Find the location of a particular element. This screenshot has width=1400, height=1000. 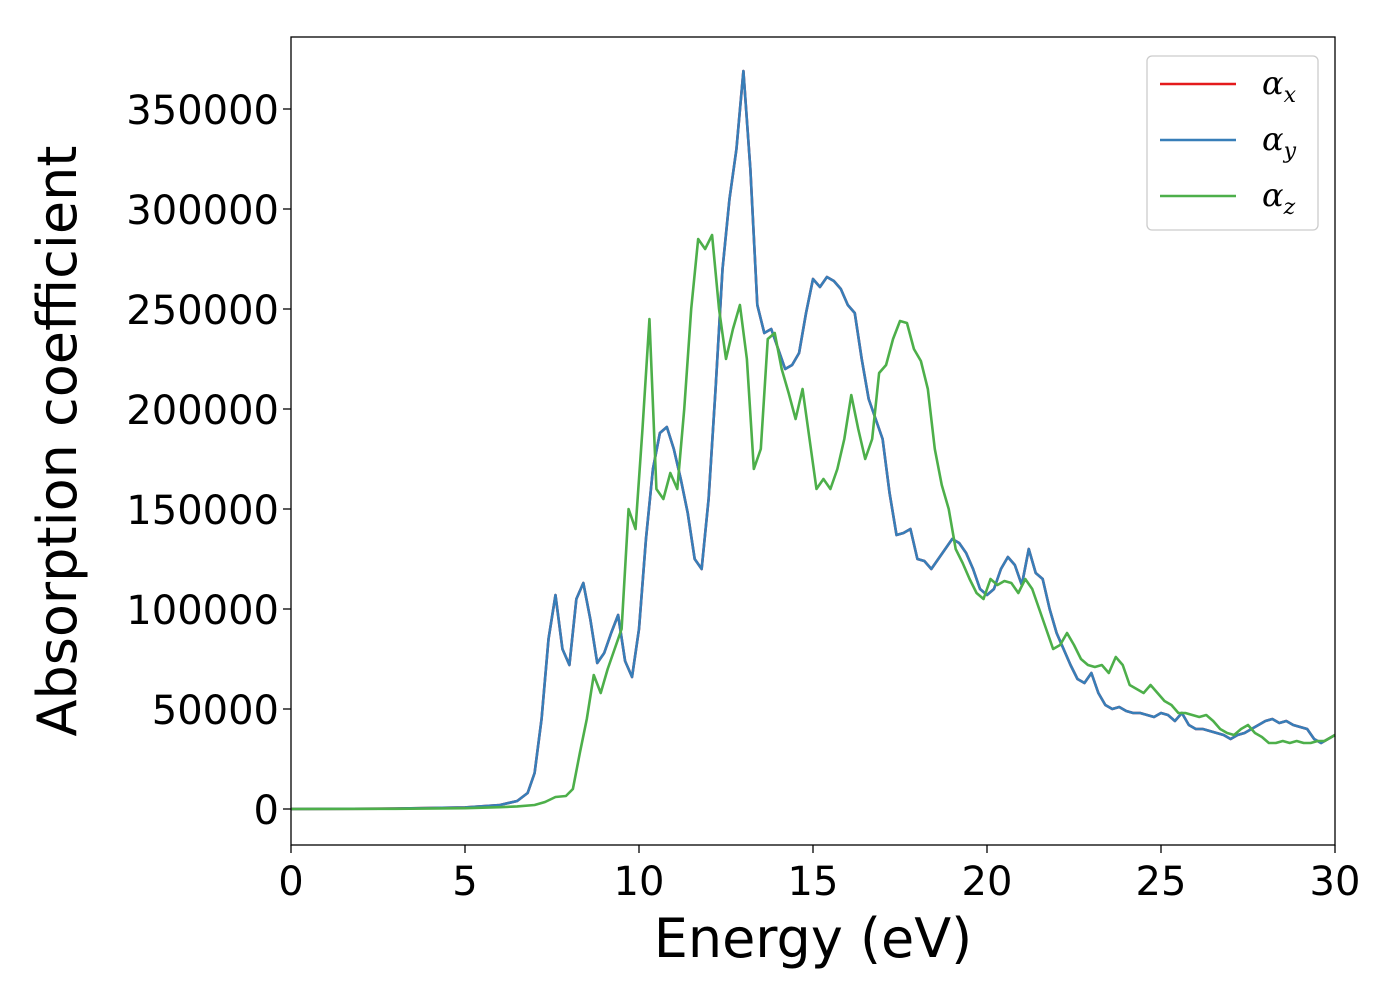

y-tick-label: 200000 is located at coordinates (202, 411).